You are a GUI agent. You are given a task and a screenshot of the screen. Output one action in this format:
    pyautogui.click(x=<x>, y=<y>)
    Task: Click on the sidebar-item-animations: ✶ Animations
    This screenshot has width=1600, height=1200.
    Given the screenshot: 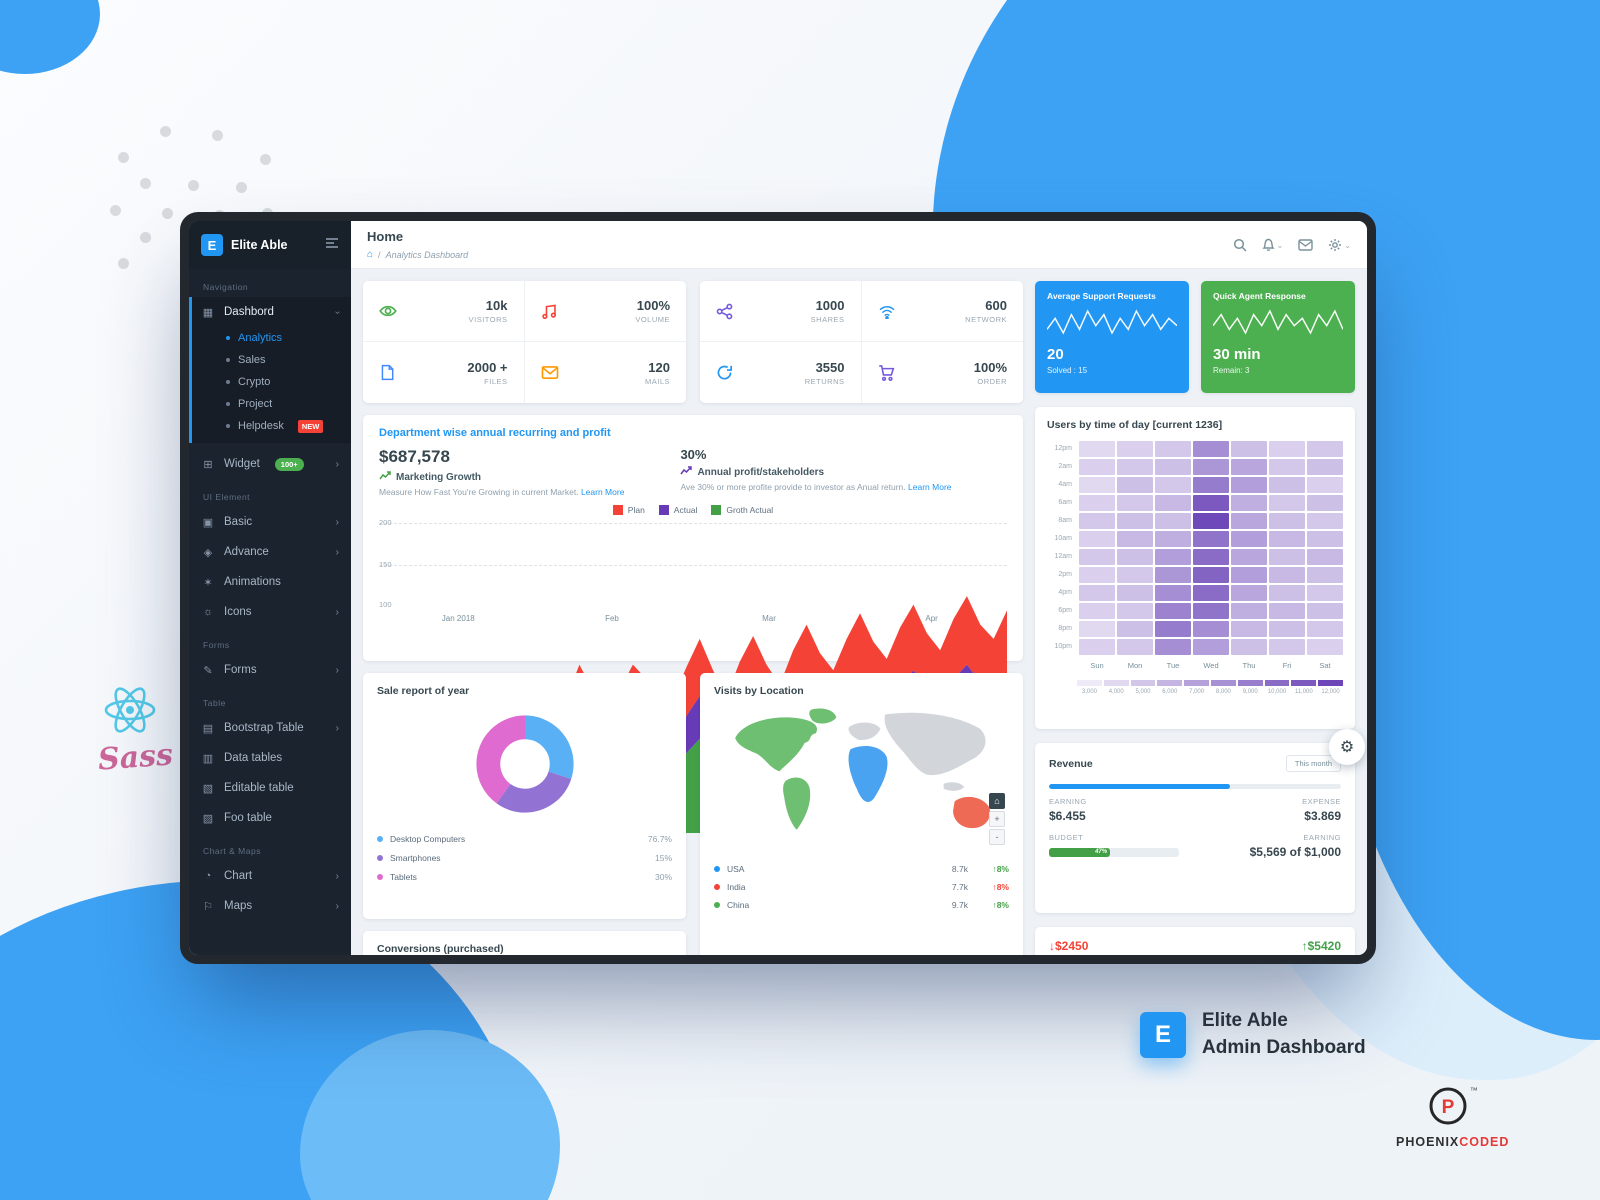 What is the action you would take?
    pyautogui.click(x=270, y=582)
    